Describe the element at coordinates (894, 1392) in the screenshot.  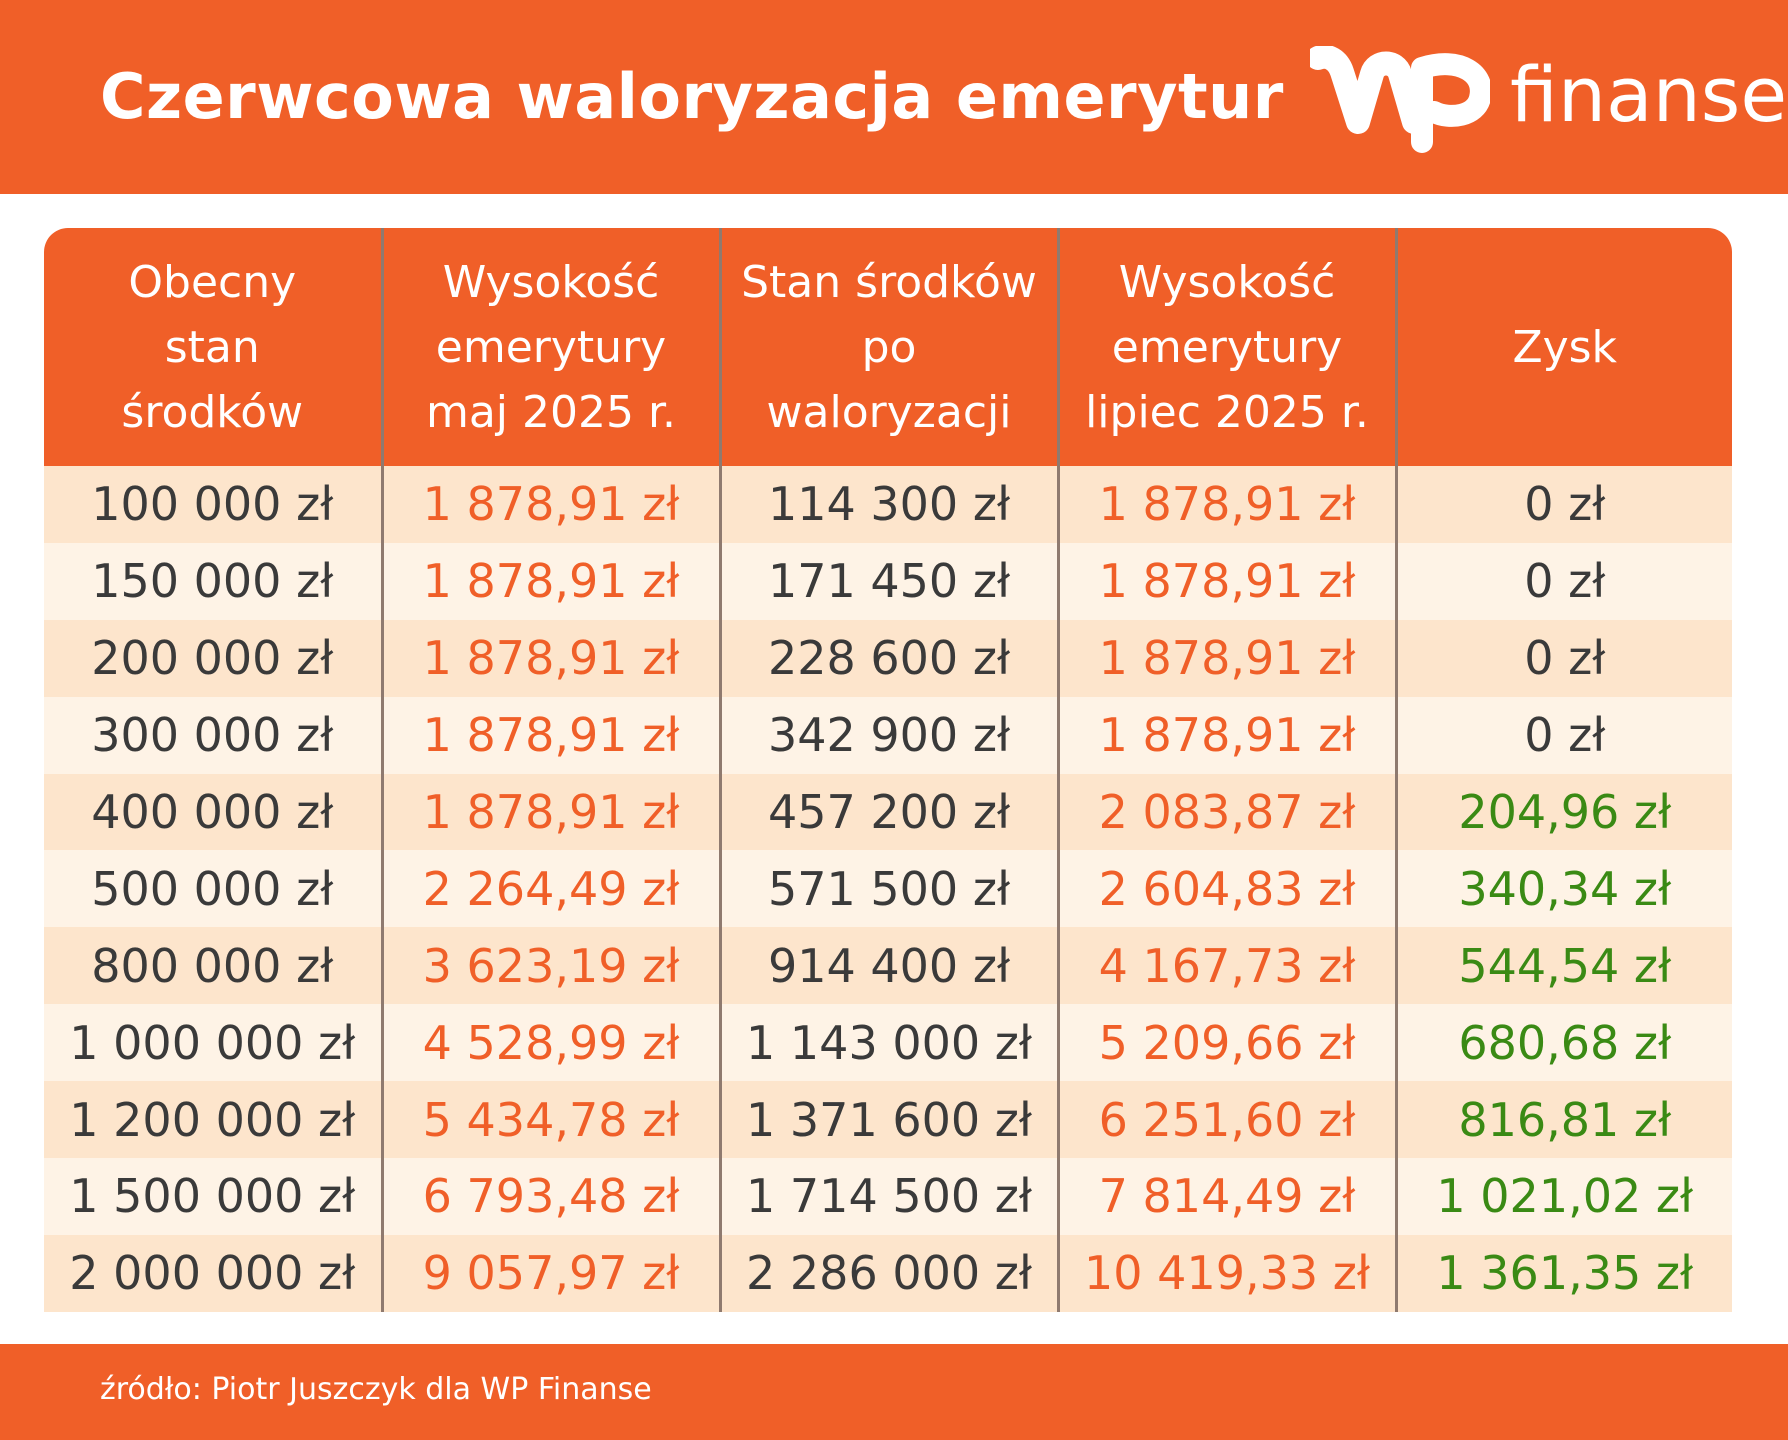
I see `footer-banner: źródło: Piotr Juszczyk dla WP Finanse` at that location.